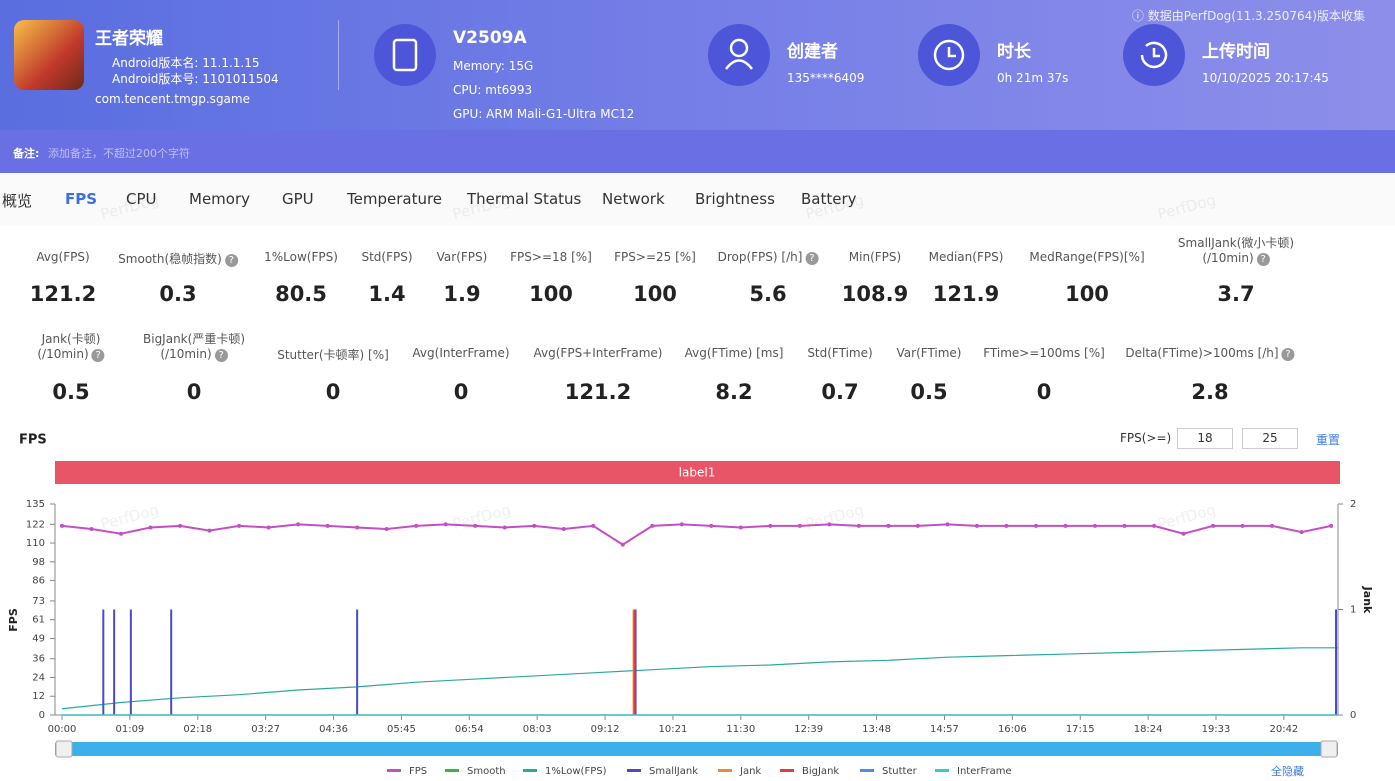  What do you see at coordinates (576, 771) in the screenshot?
I see `legend-label: 1%Low(FPS)` at bounding box center [576, 771].